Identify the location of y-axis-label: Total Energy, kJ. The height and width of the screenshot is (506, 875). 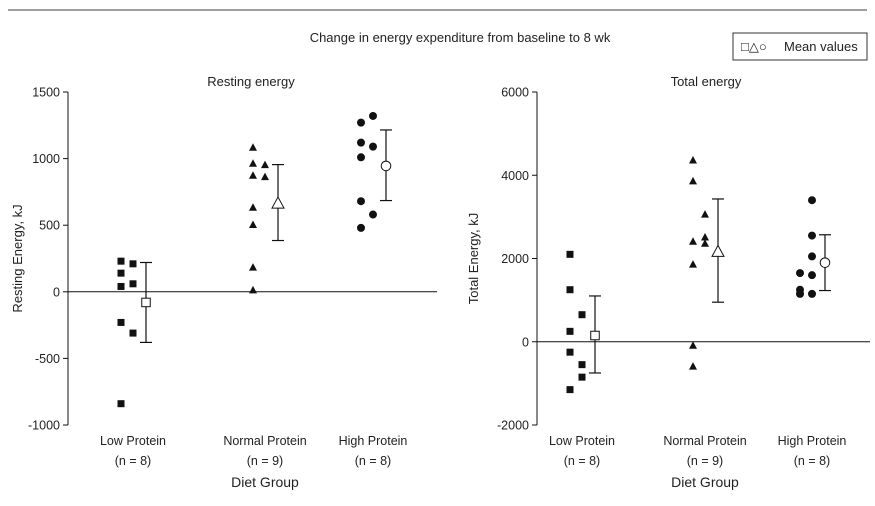
(473, 259).